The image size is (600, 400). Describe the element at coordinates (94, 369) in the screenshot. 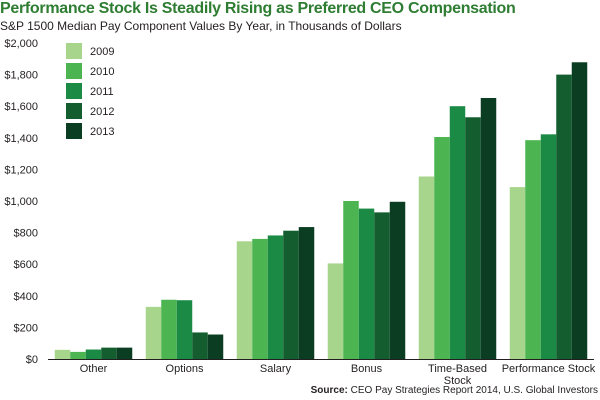

I see `x-tick-label: Other` at that location.